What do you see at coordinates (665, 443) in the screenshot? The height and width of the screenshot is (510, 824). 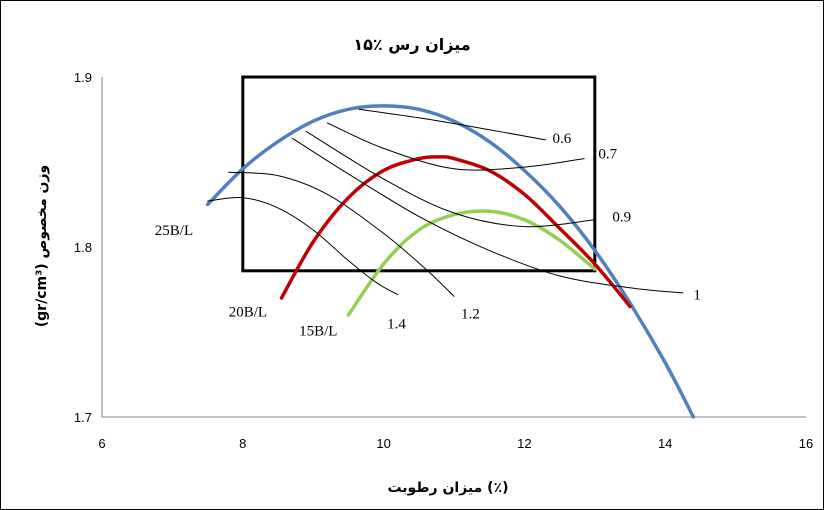 I see `x-tick-label: 14` at bounding box center [665, 443].